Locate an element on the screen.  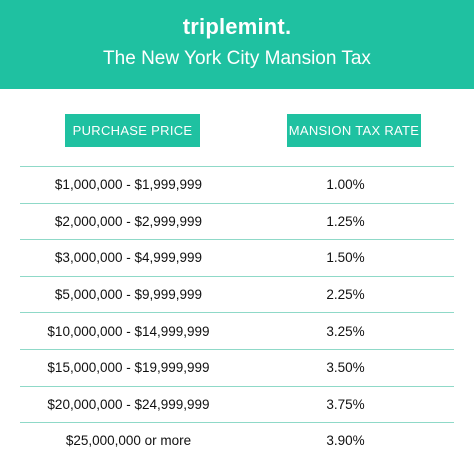
tax-rate-cell: 1.00% is located at coordinates (345, 185).